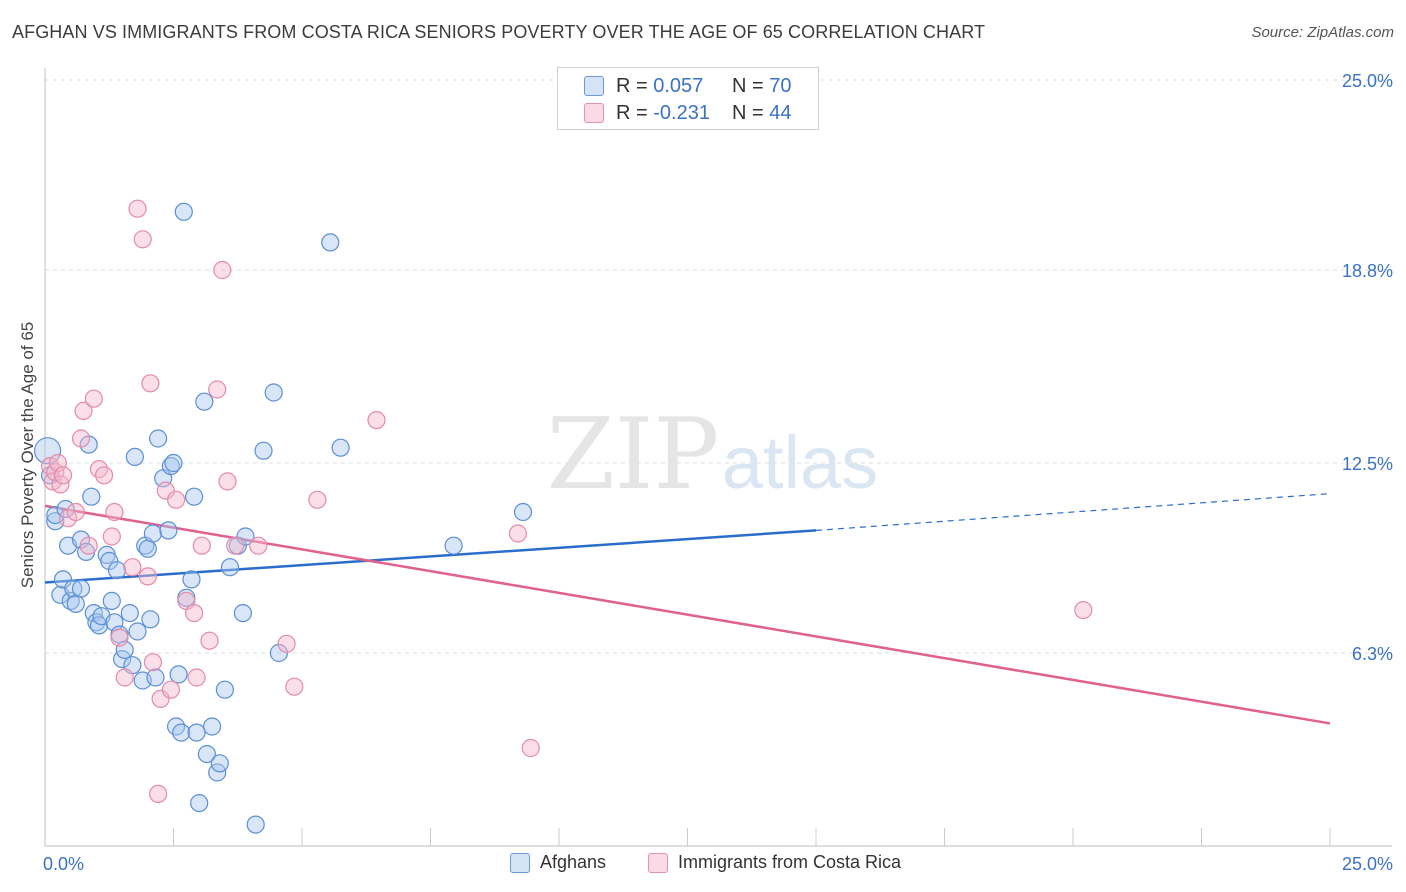 The height and width of the screenshot is (892, 1406). I want to click on y-tick-label: 18.8%, so click(1367, 271).